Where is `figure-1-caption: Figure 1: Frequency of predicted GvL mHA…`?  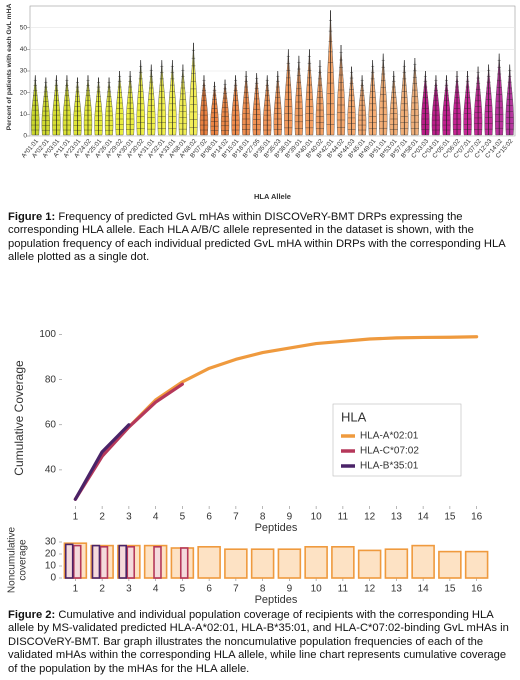 figure-1-caption: Figure 1: Frequency of predicted GvL mHA… is located at coordinates (259, 238).